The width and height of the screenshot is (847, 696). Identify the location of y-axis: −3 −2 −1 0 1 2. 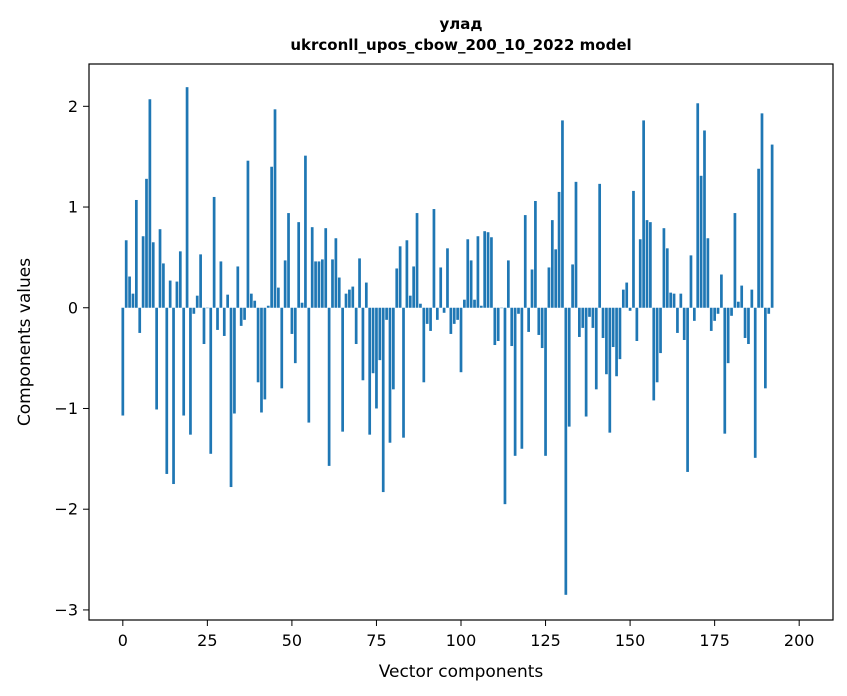
(71, 358).